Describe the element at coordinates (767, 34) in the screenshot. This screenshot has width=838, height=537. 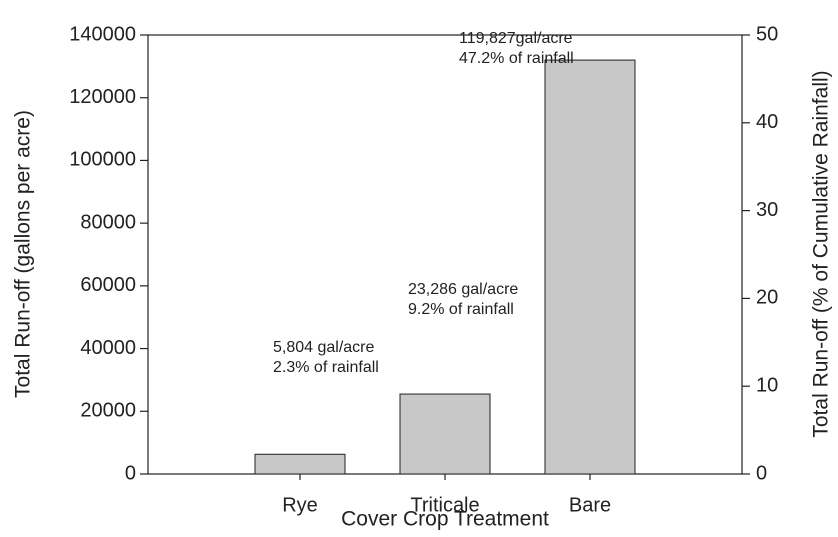
I see `y2-tick-label: 50` at that location.